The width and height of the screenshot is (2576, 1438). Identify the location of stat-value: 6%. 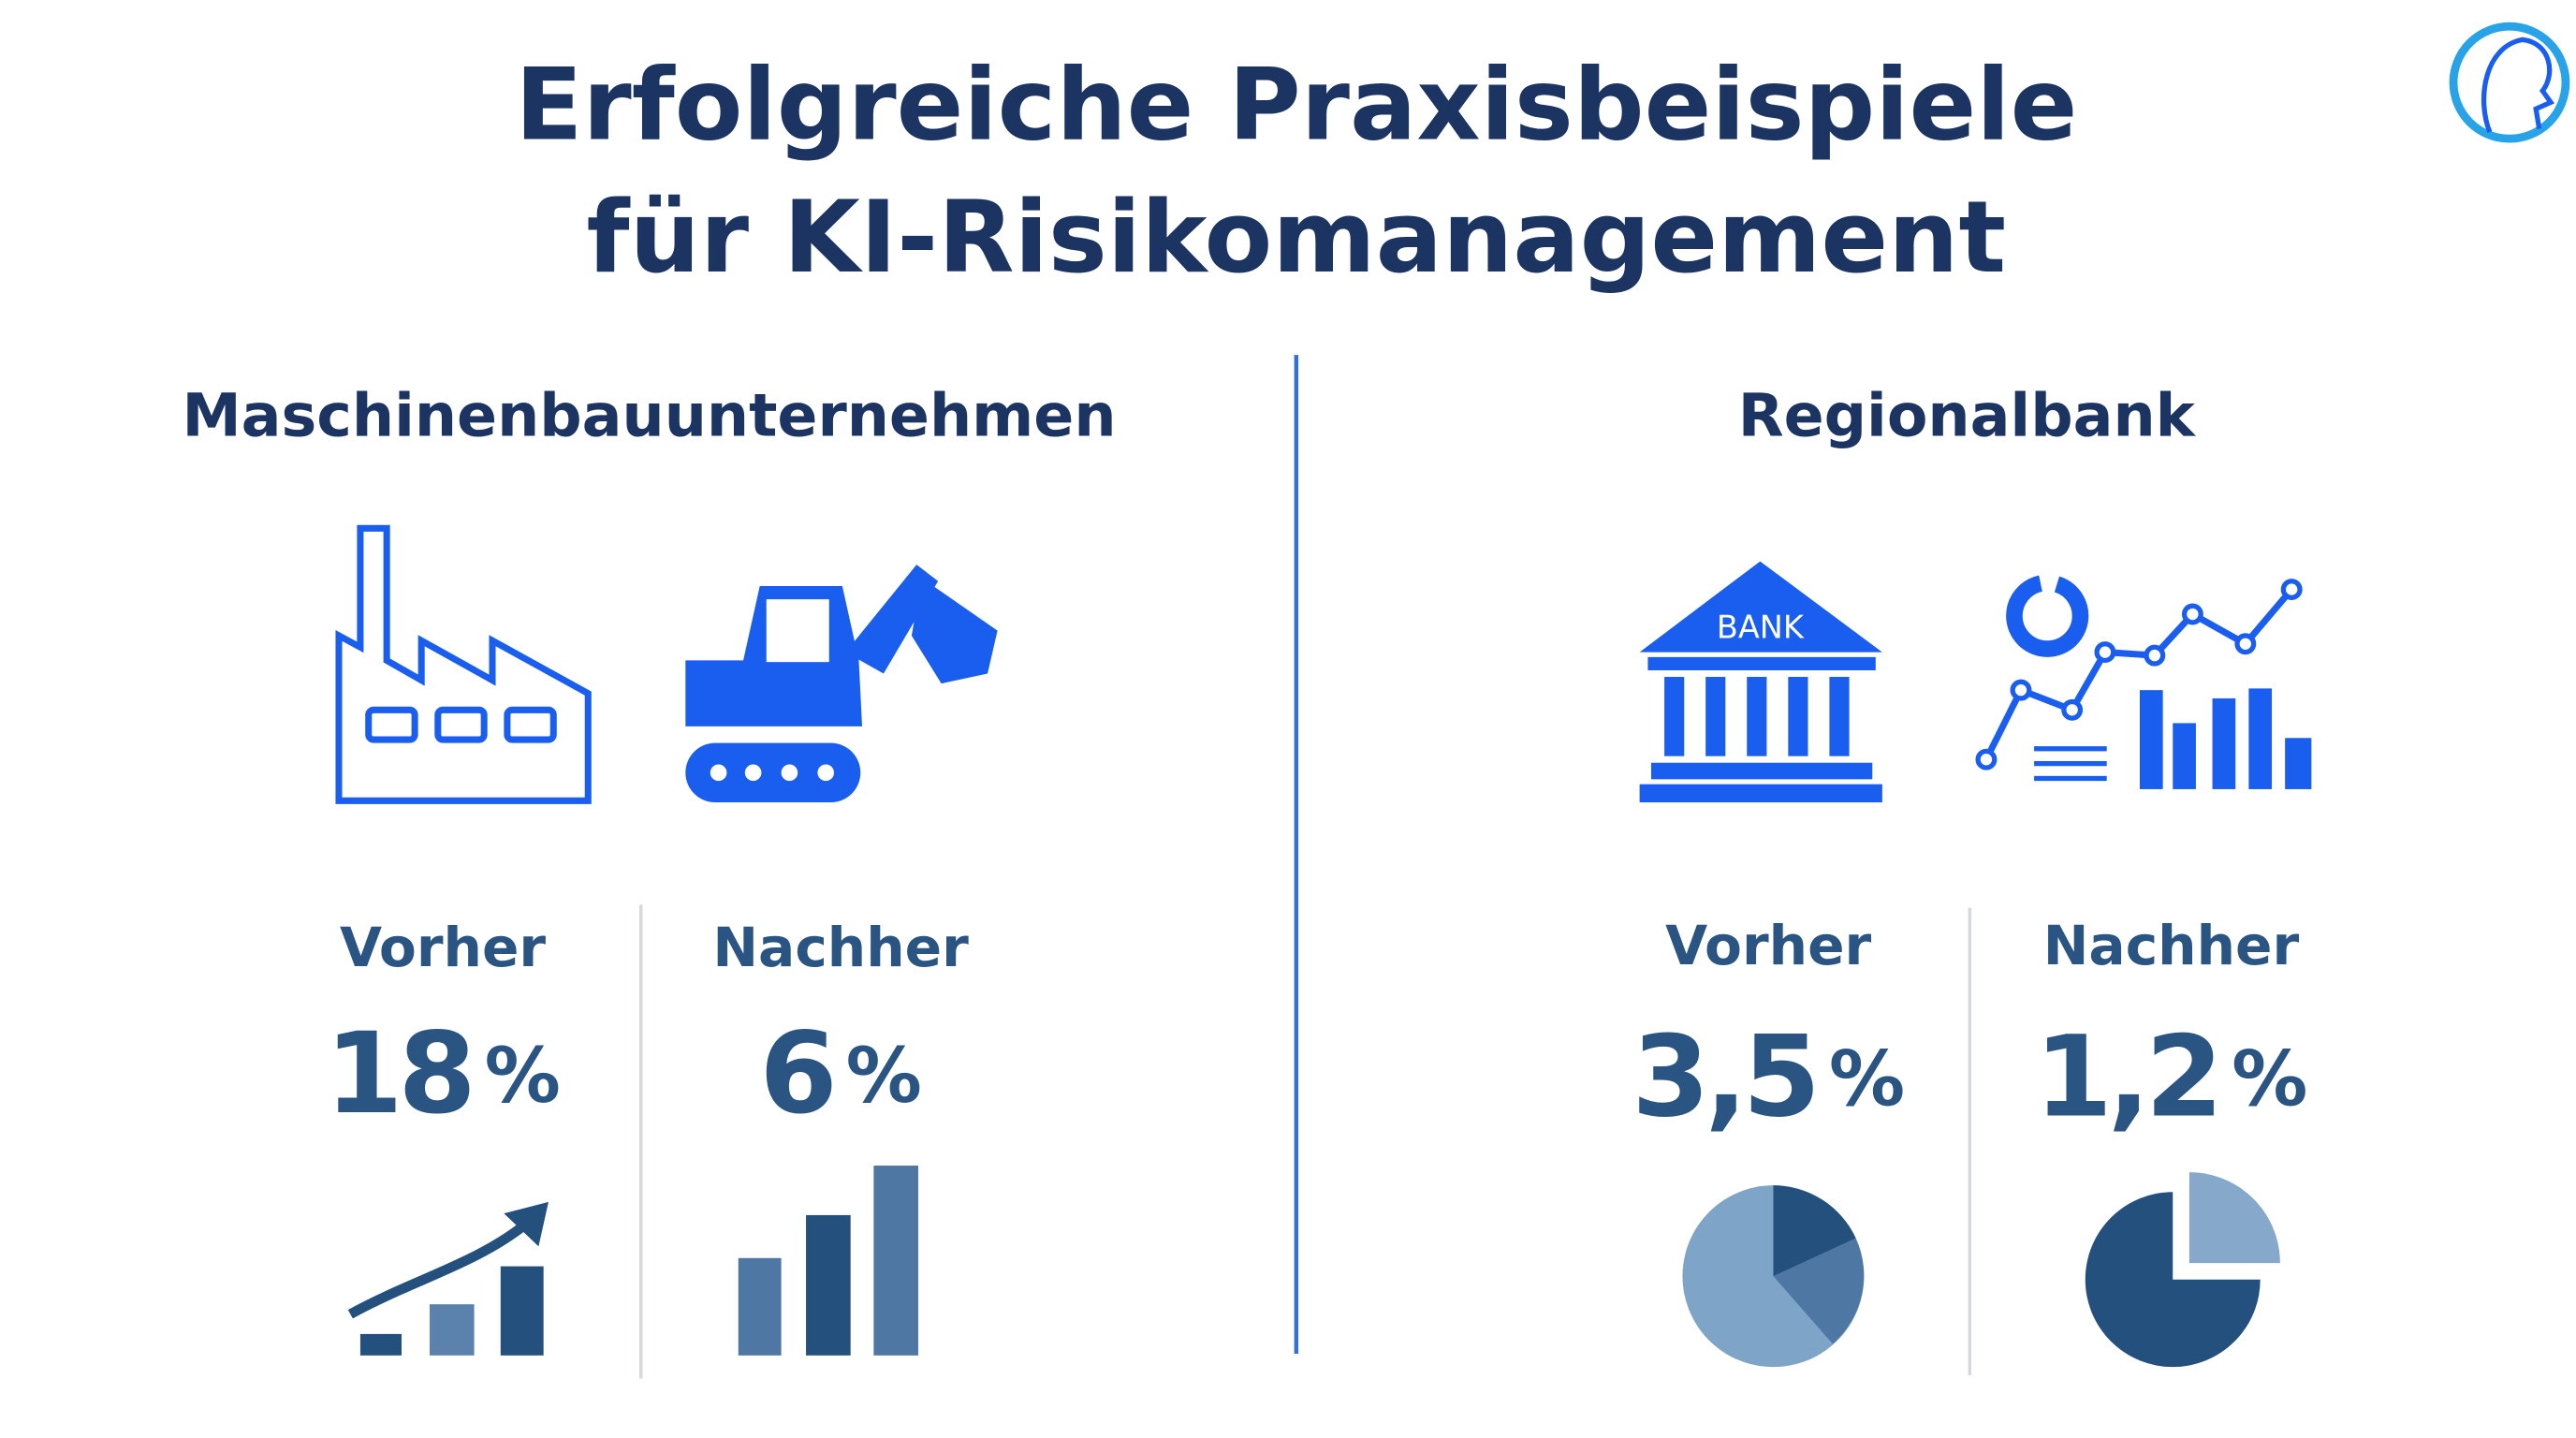
(840, 1074).